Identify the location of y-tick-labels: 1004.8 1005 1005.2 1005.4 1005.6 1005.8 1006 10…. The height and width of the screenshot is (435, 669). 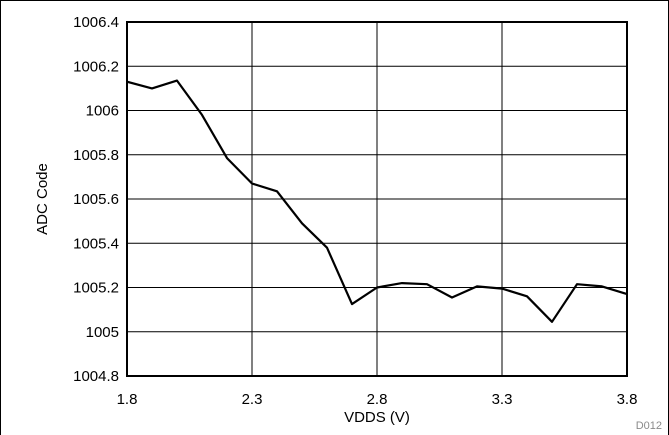
(96, 199).